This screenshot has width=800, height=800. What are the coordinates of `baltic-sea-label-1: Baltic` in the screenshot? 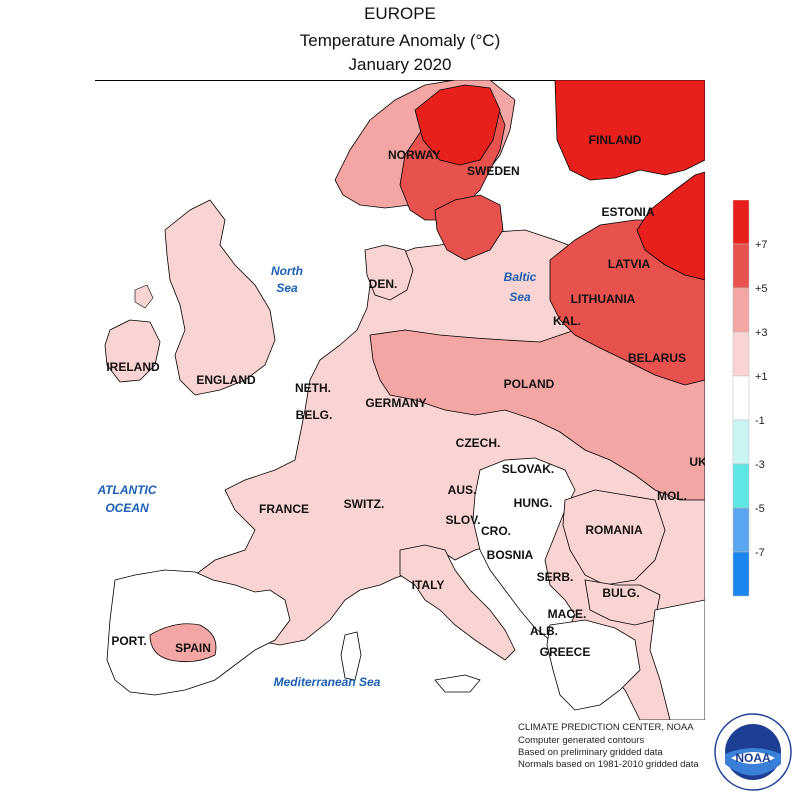 It's located at (520, 277).